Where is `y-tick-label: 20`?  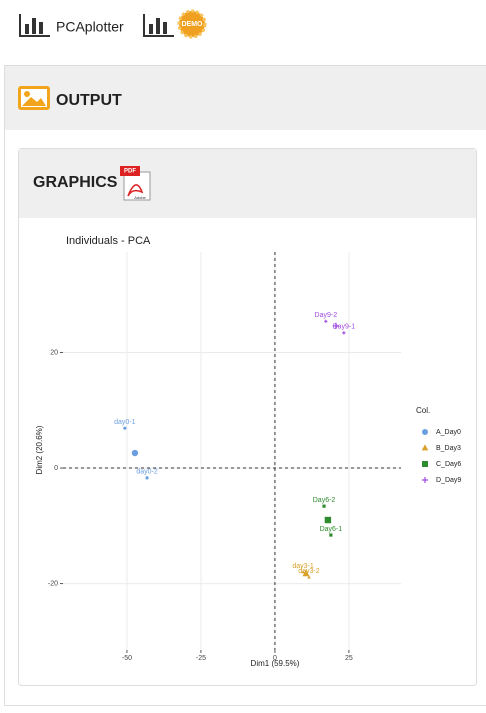
y-tick-label: 20 is located at coordinates (54, 352).